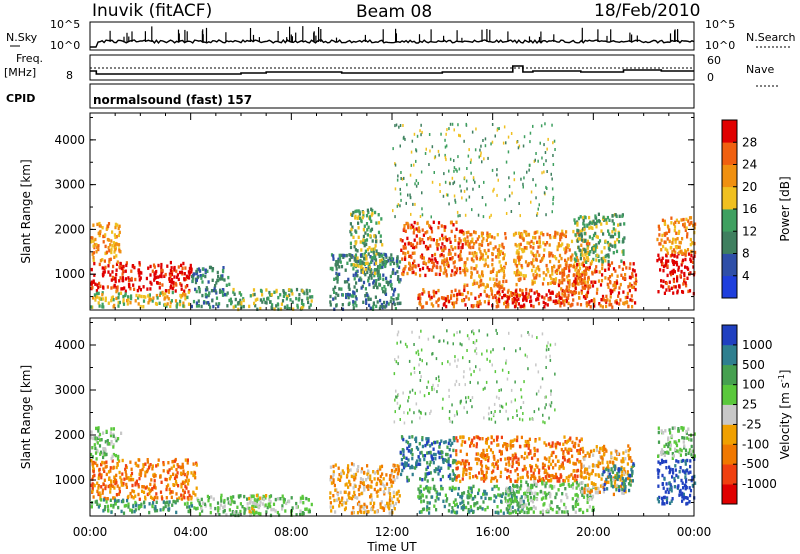 This screenshot has height=554, width=800. What do you see at coordinates (488, 301) in the screenshot?
I see `power-cell-b8` at bounding box center [488, 301].